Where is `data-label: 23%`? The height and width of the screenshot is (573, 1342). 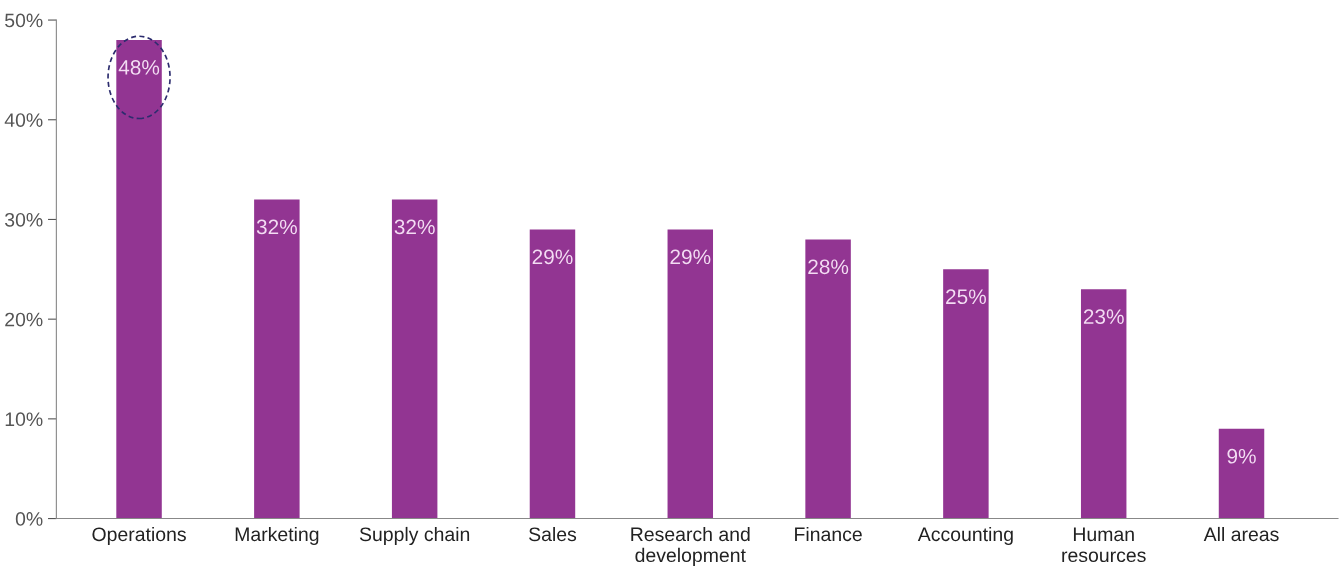 data-label: 23% is located at coordinates (1103, 317).